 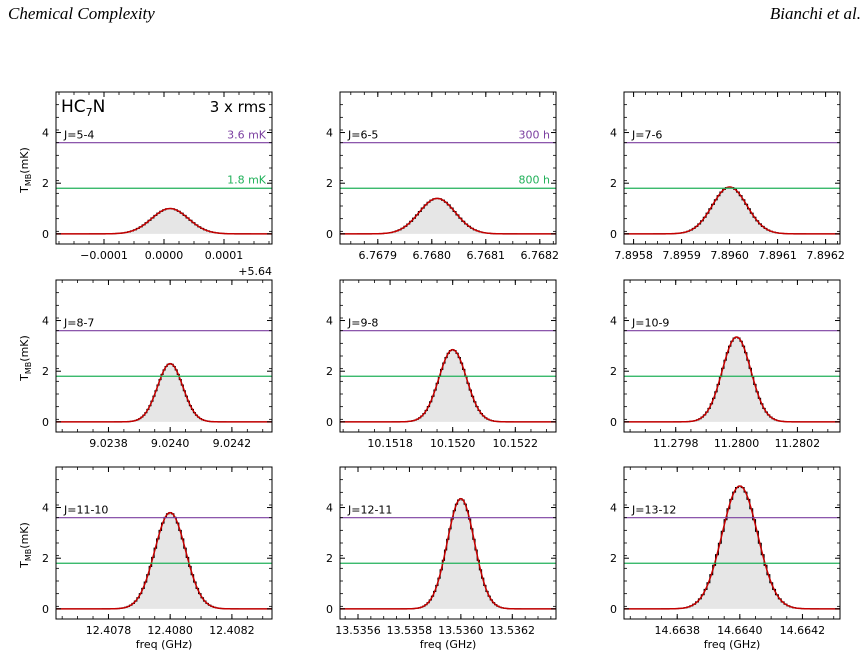 What do you see at coordinates (729, 255) in the screenshot?
I see `x-tick-label: 7.8960` at bounding box center [729, 255].